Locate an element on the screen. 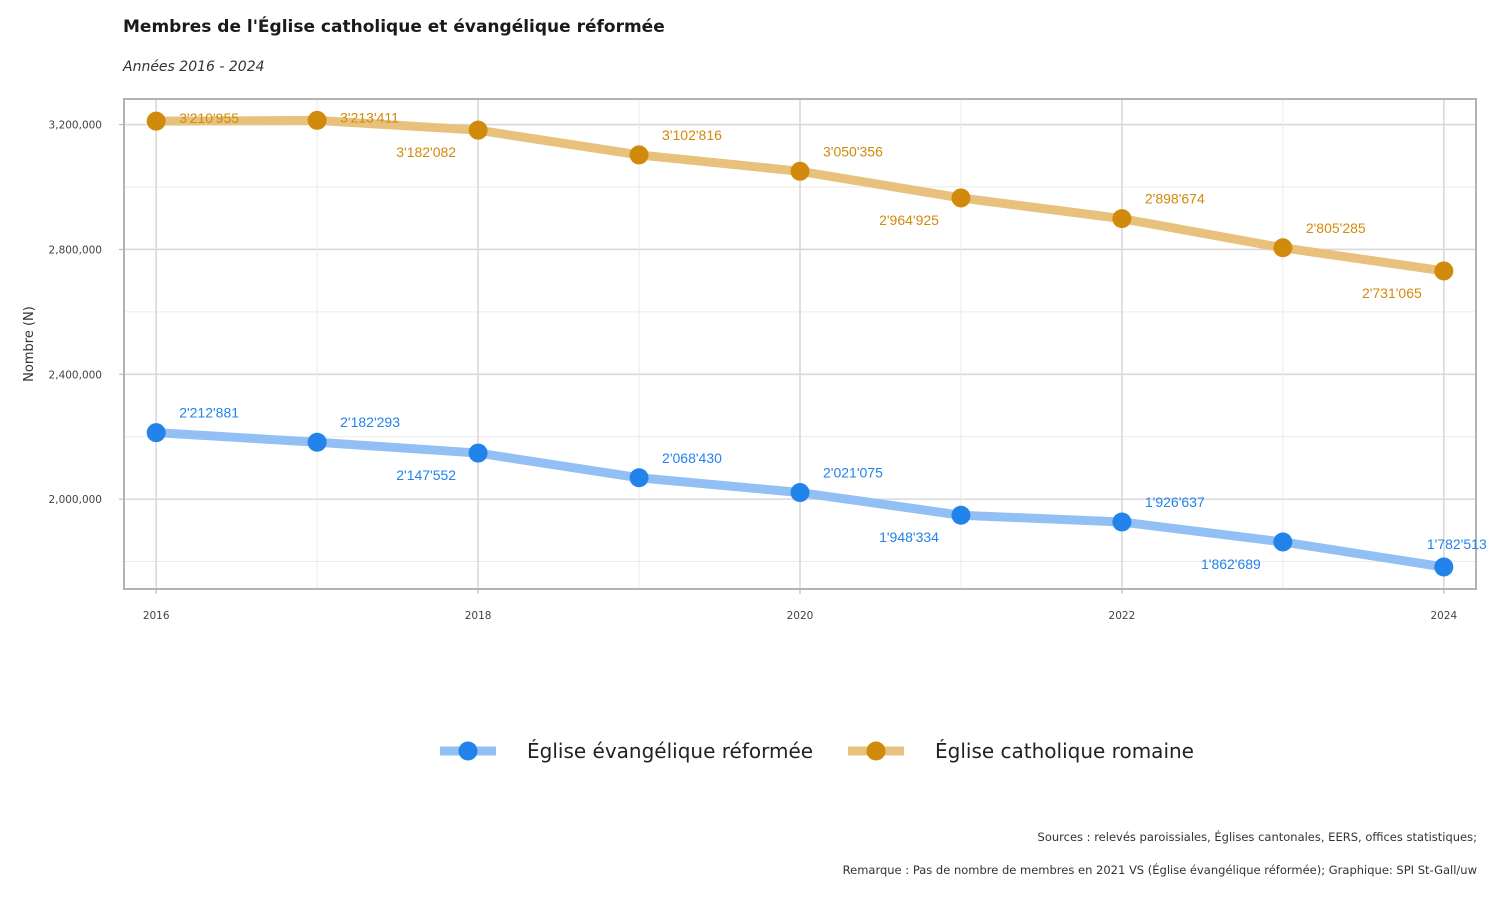 This screenshot has height=900, width=1500. data-label: 1'926'637 is located at coordinates (1175, 502).